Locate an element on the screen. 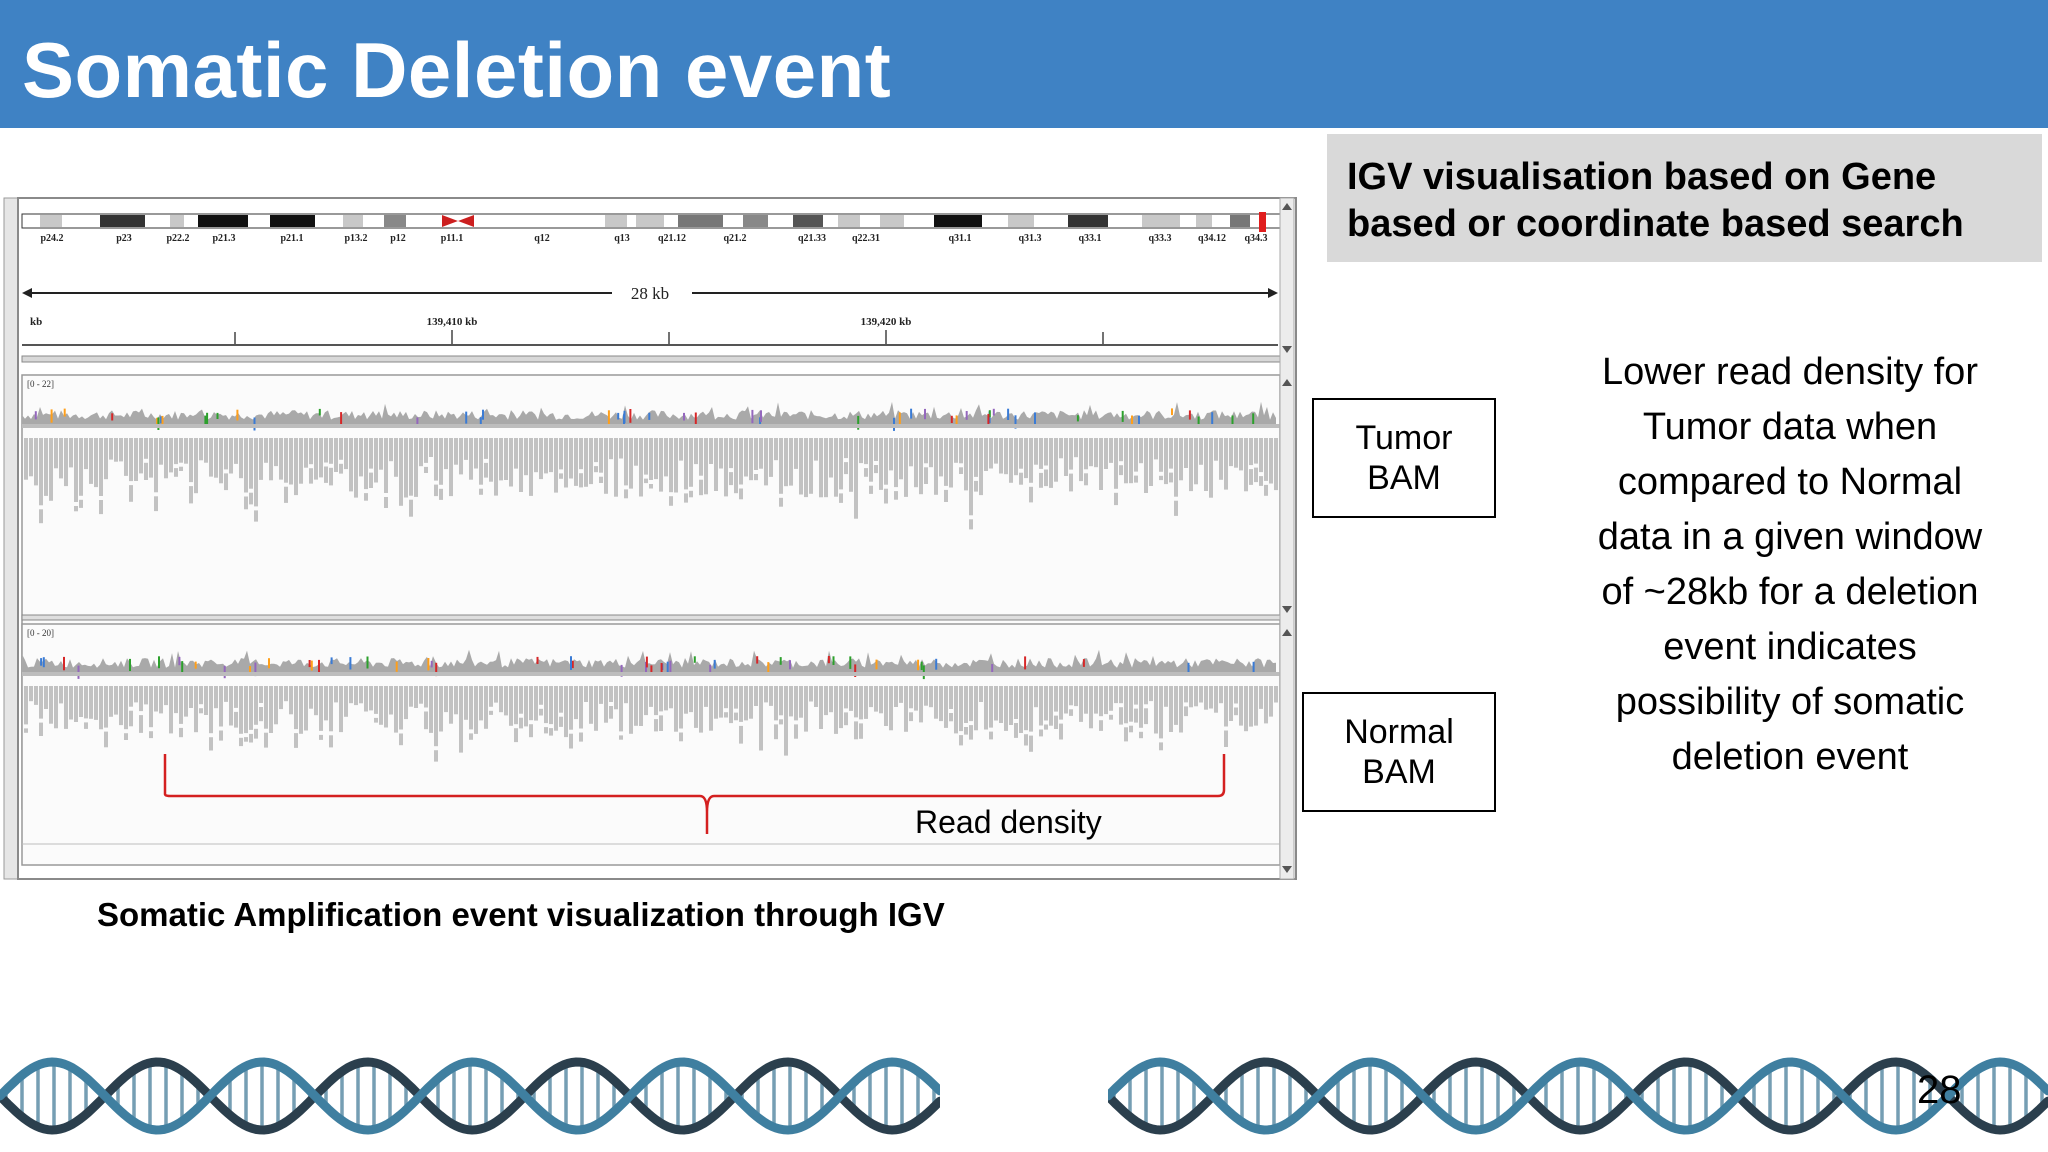 Image resolution: width=2048 pixels, height=1152 pixels. band-label: q21.33 is located at coordinates (812, 238).